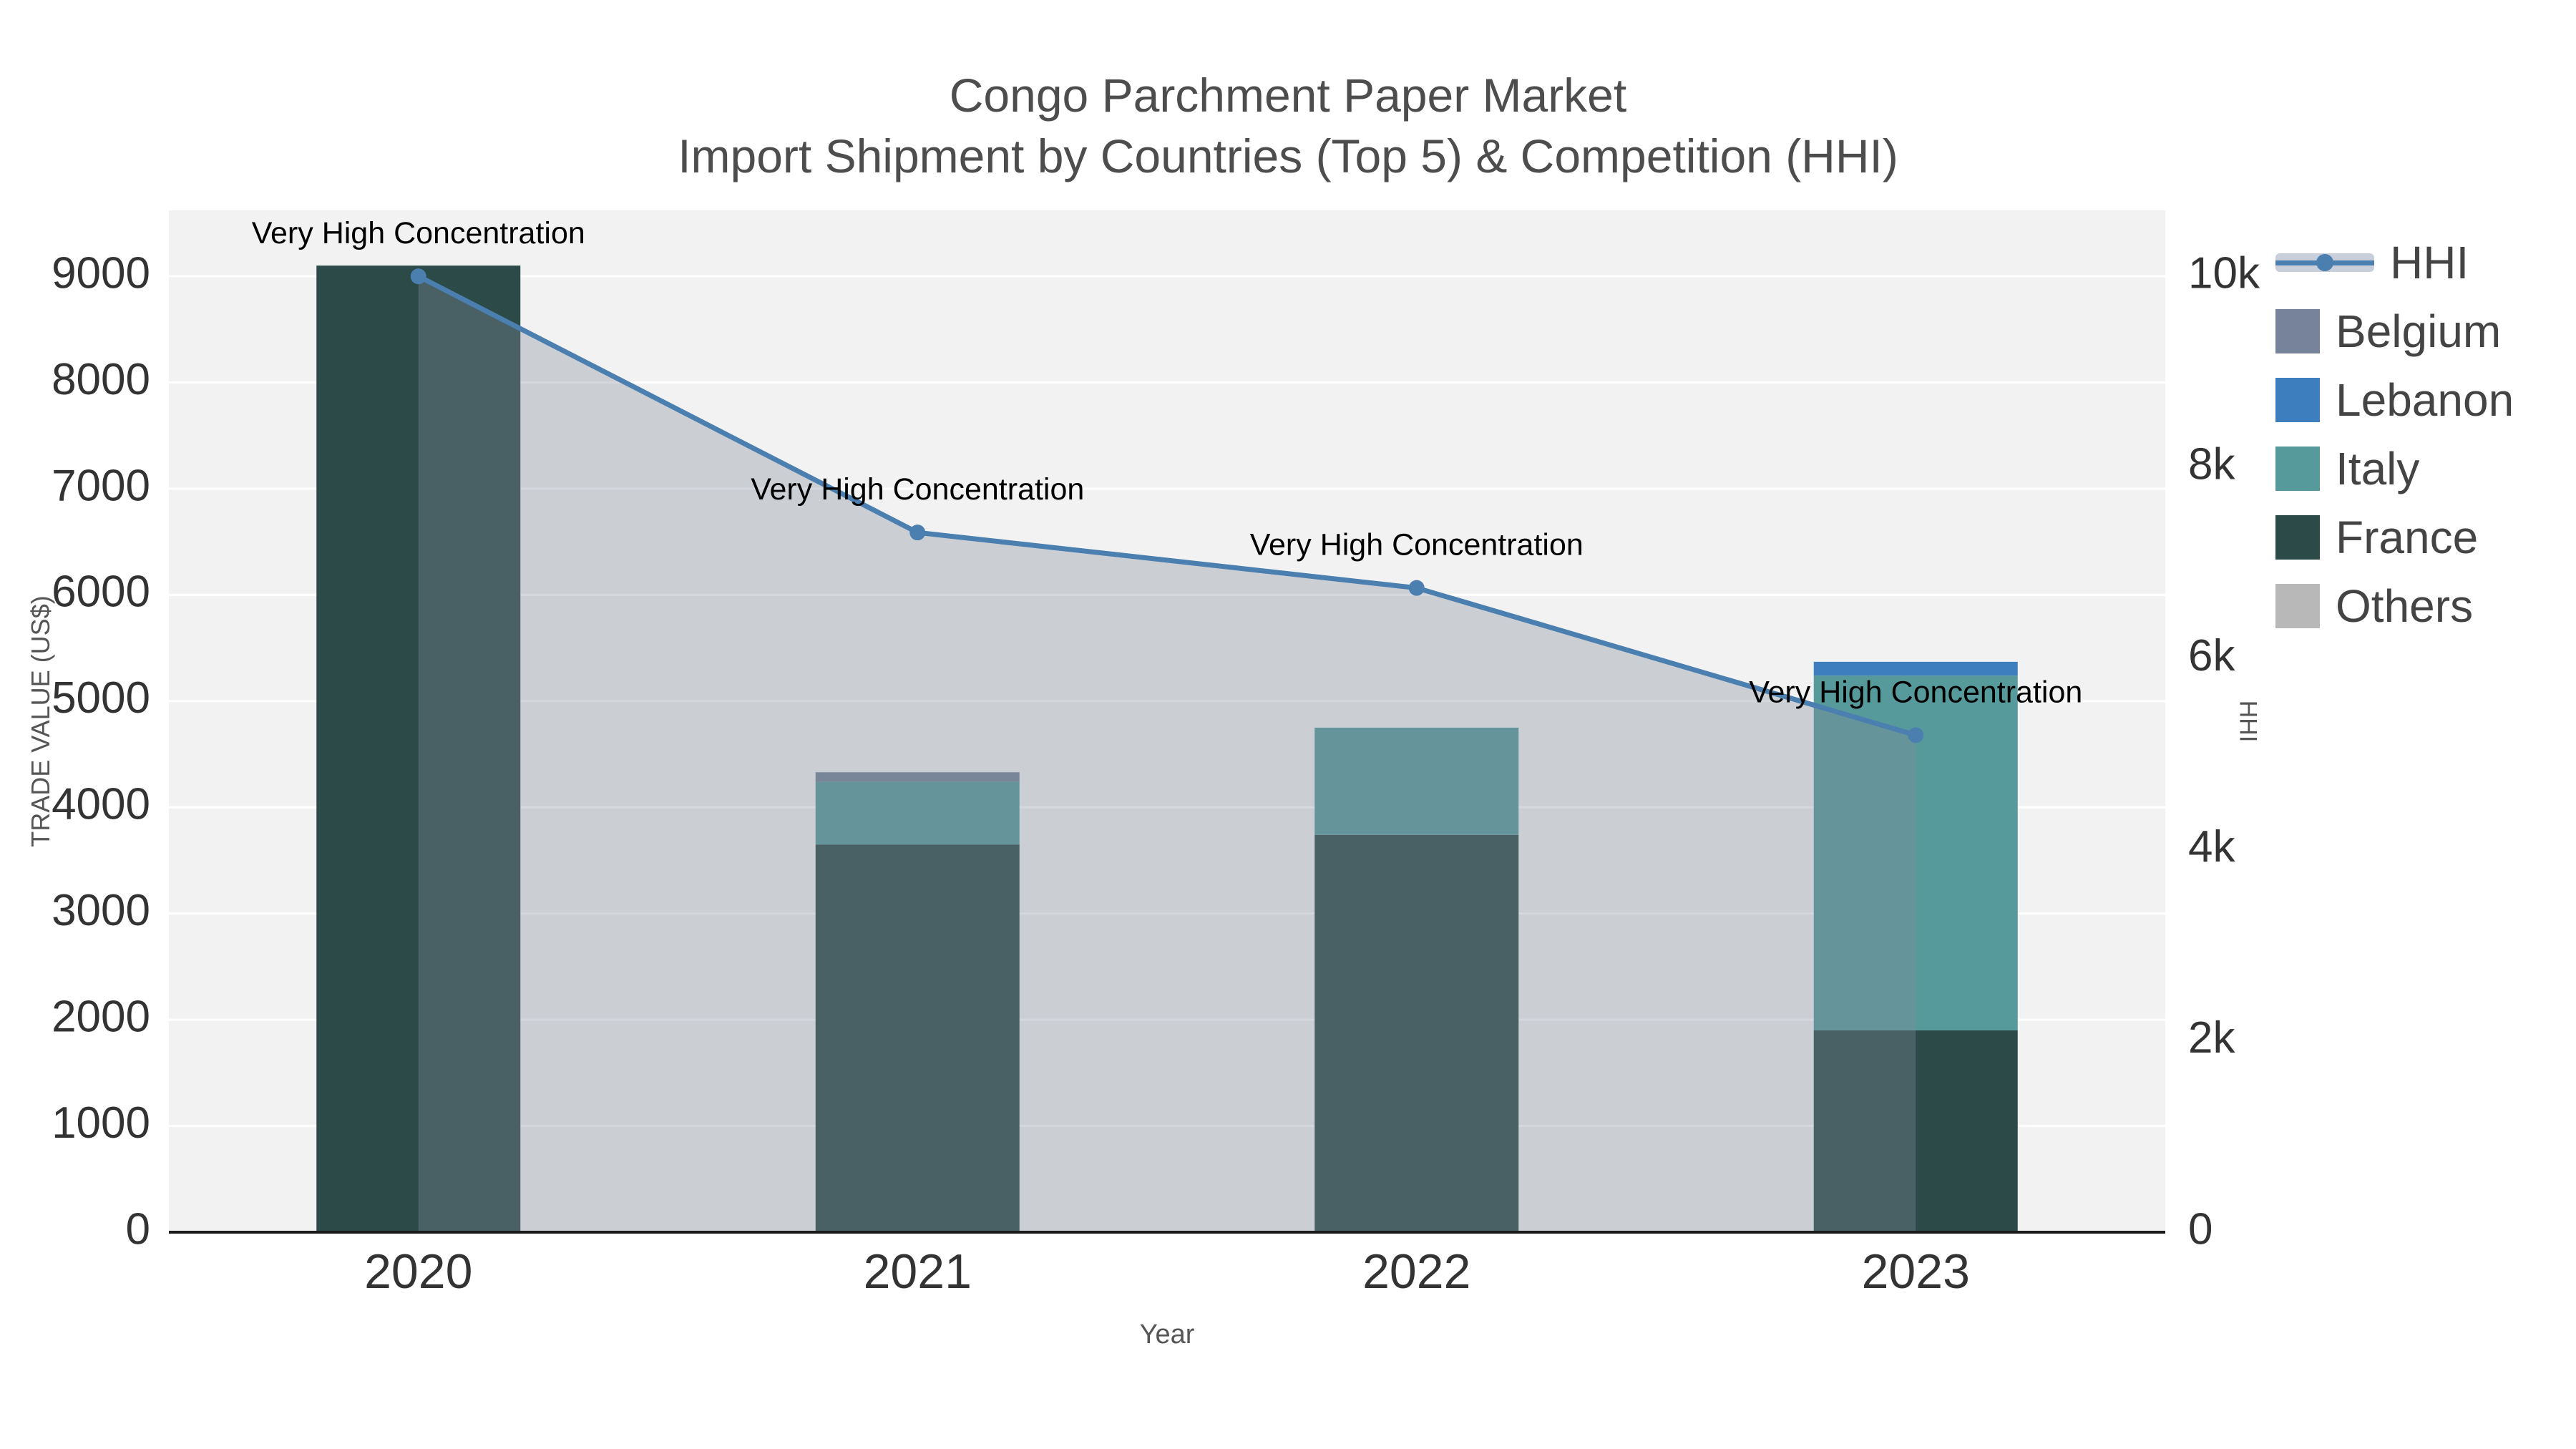  Describe the element at coordinates (2297, 537) in the screenshot. I see `legend-swatch-france-icon` at that location.